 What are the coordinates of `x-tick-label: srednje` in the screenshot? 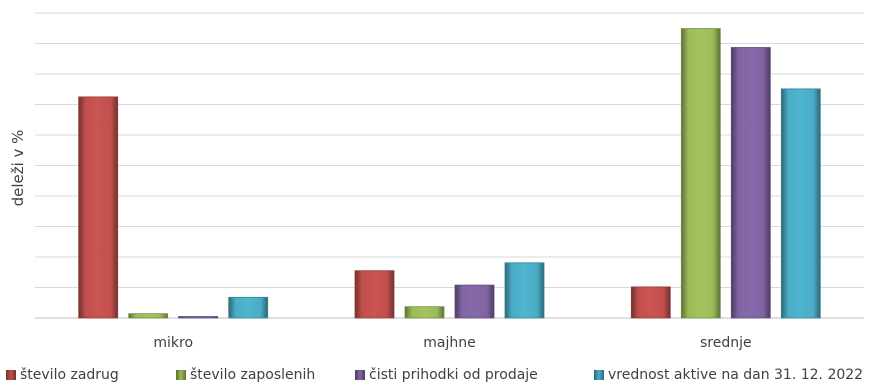 It's located at (726, 343).